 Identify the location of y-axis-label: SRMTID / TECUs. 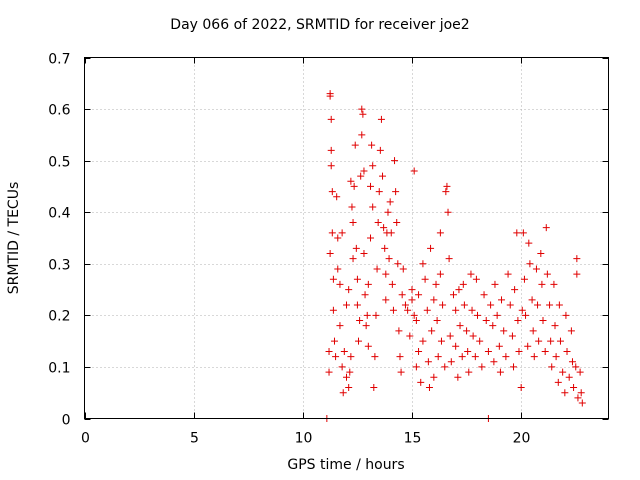
(14, 238).